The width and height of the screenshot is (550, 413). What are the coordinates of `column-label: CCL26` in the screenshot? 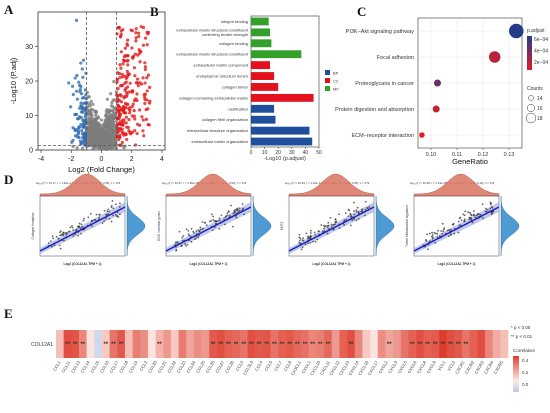 It's located at (210, 366).